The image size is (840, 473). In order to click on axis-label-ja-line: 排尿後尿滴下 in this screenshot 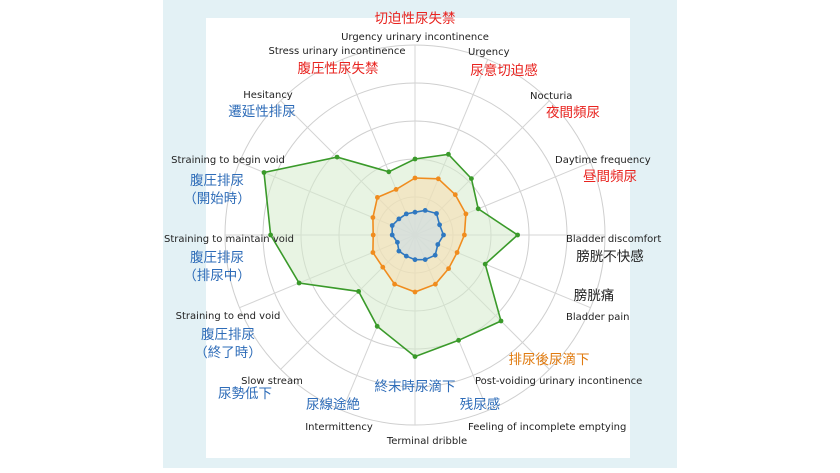, I will do `click(549, 359)`.